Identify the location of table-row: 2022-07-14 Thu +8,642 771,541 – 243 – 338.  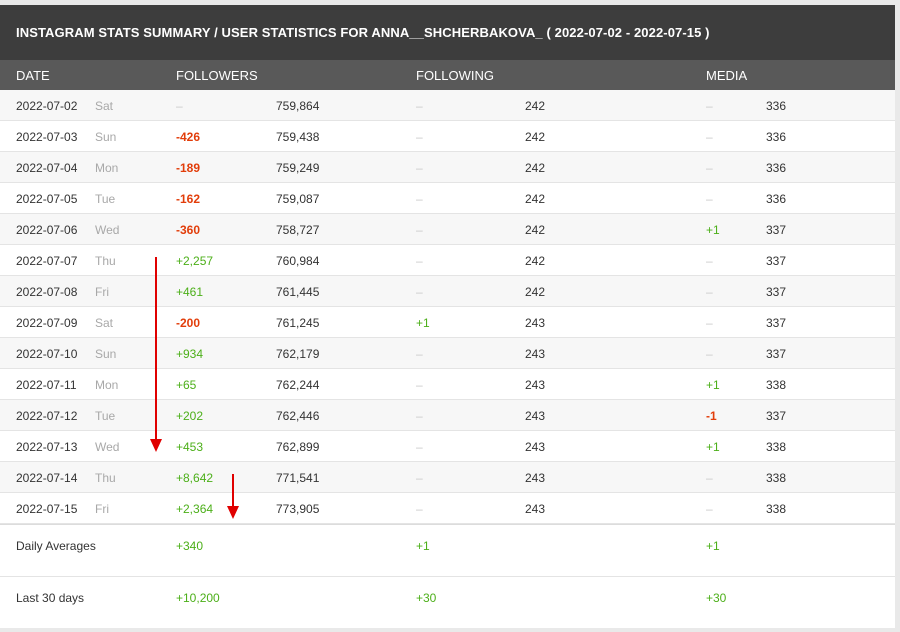
(447, 477).